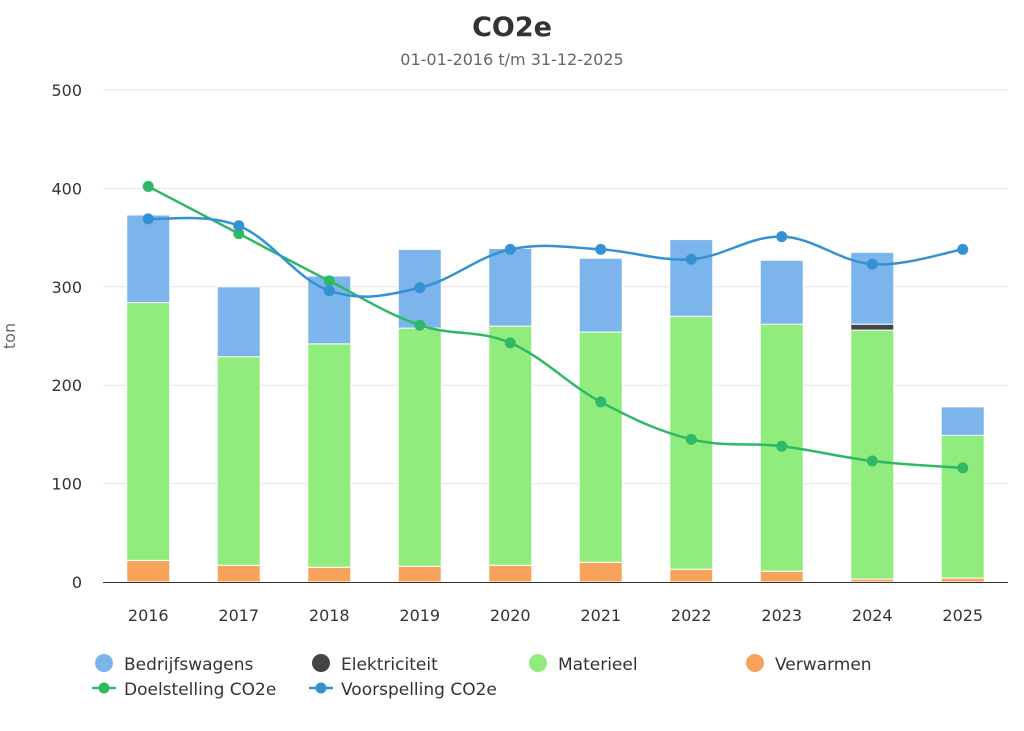  What do you see at coordinates (238, 322) in the screenshot?
I see `bar-bedrijfswagens-2017` at bounding box center [238, 322].